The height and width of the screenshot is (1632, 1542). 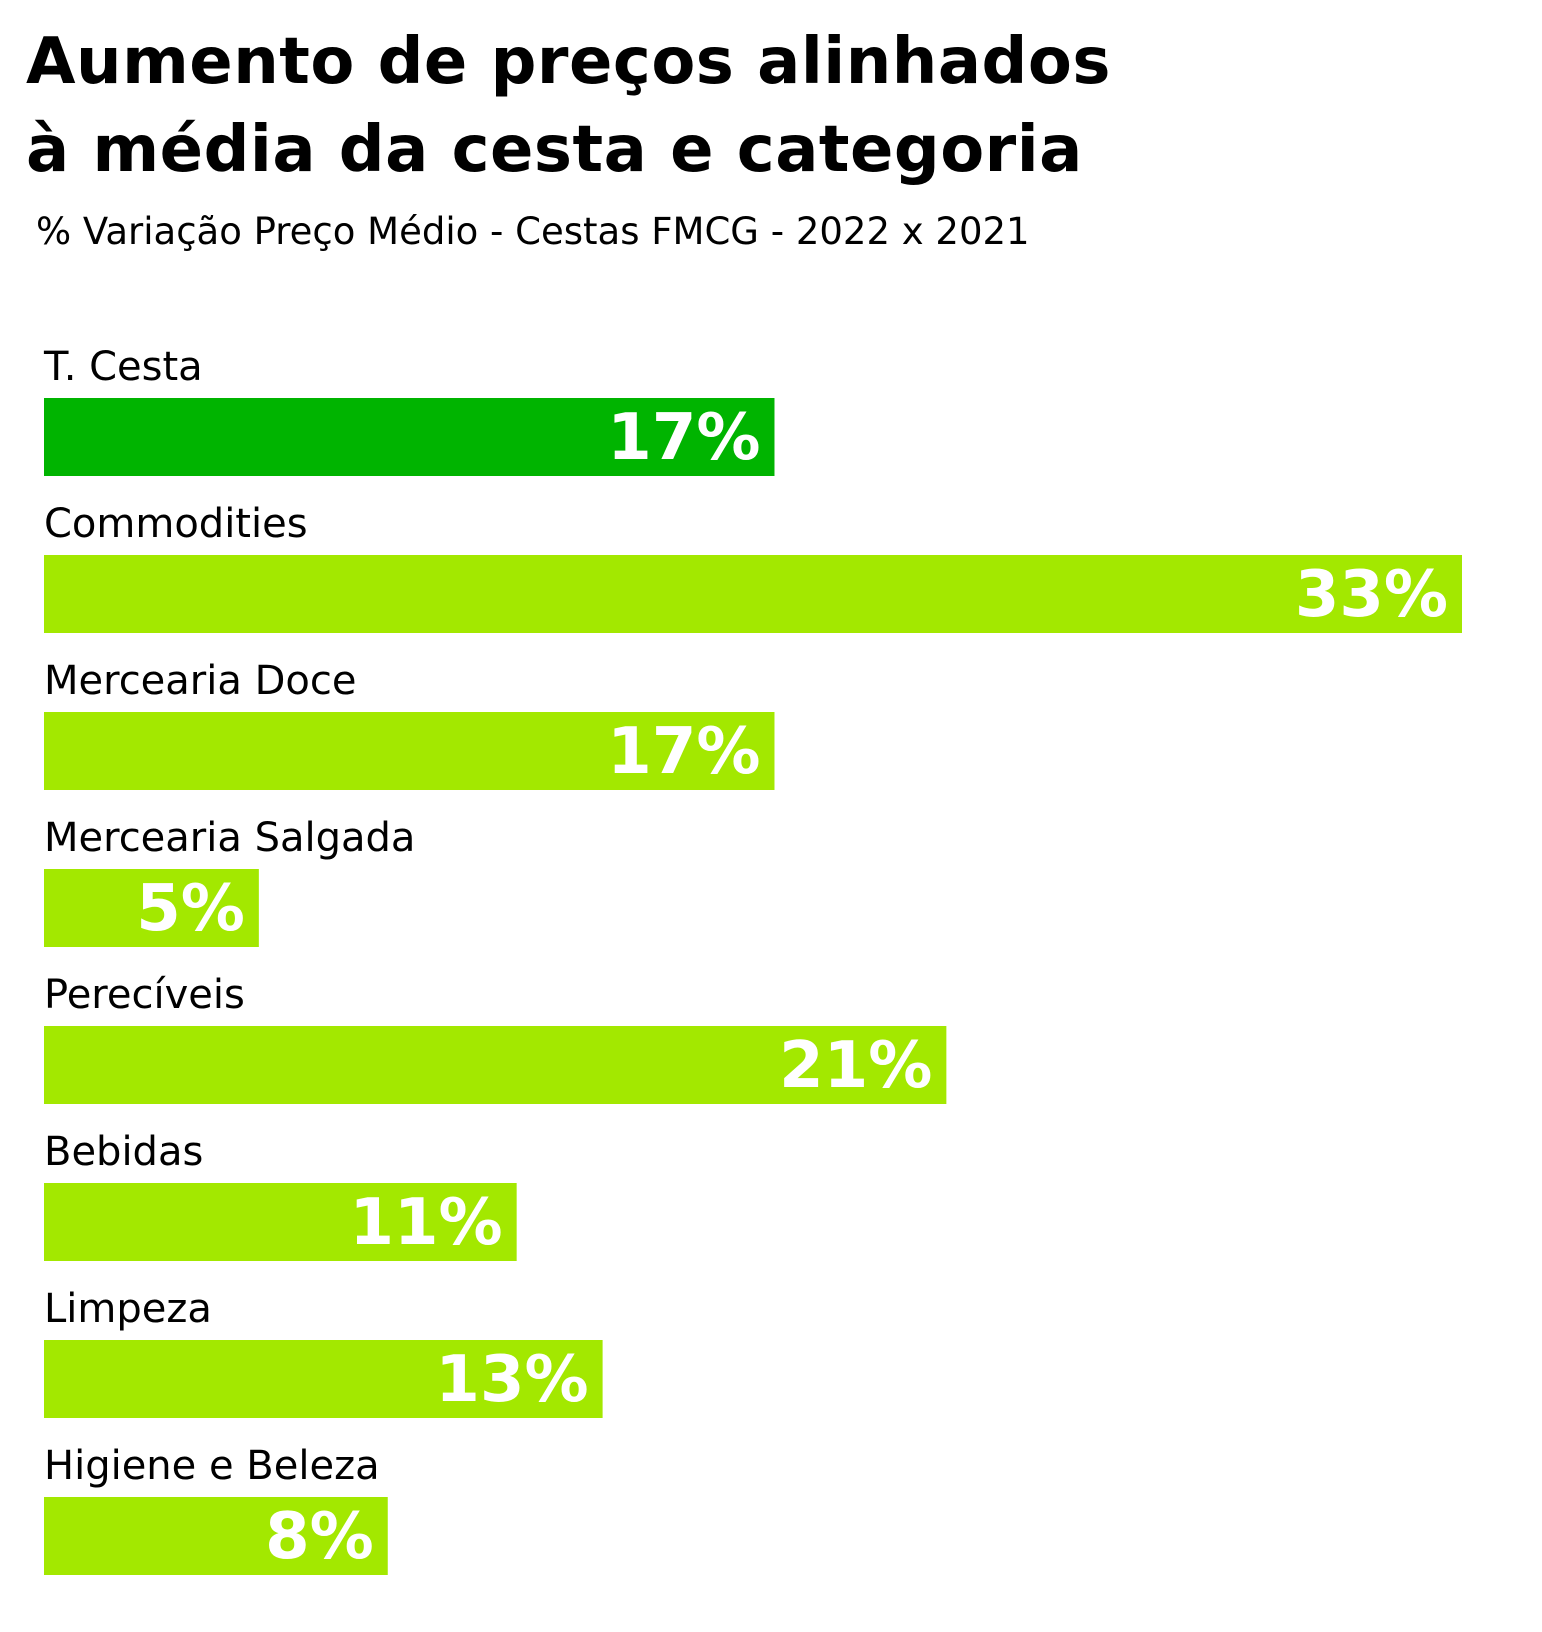 I want to click on bar-value-label: 21%, so click(x=855, y=1066).